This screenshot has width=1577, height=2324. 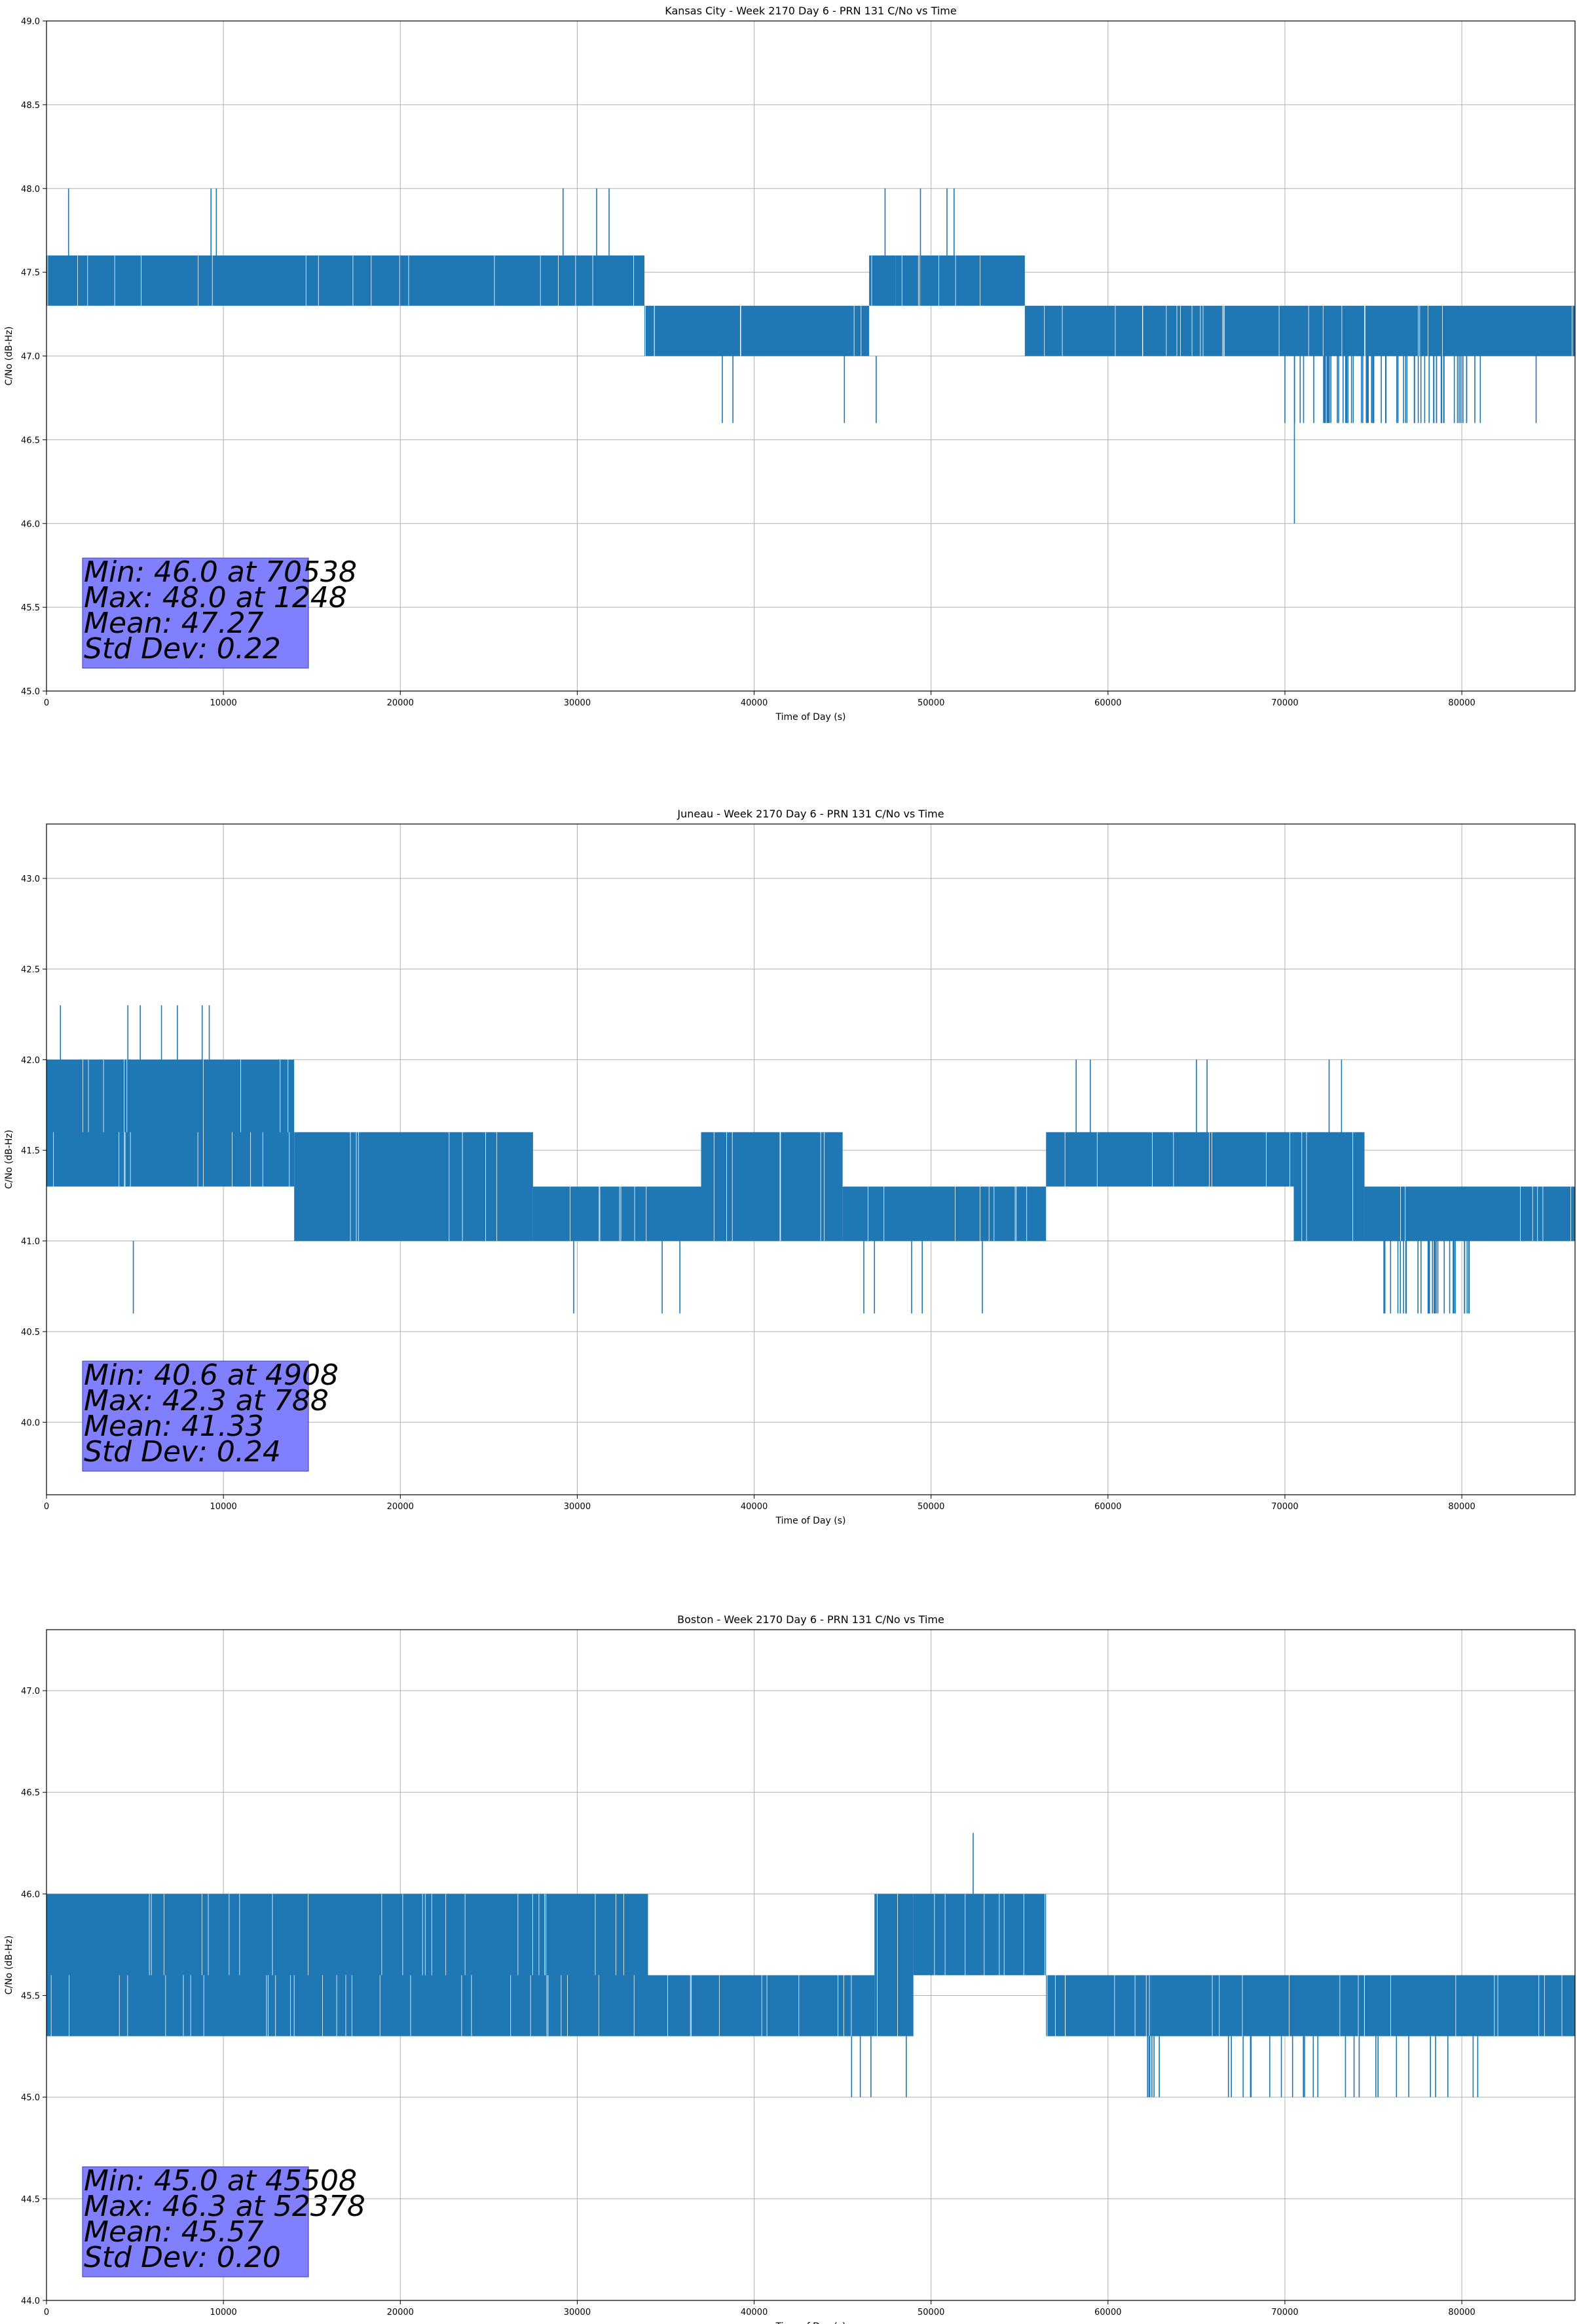 What do you see at coordinates (211, 1376) in the screenshot?
I see `stats-min-text: Min: 40.6 at 4908` at bounding box center [211, 1376].